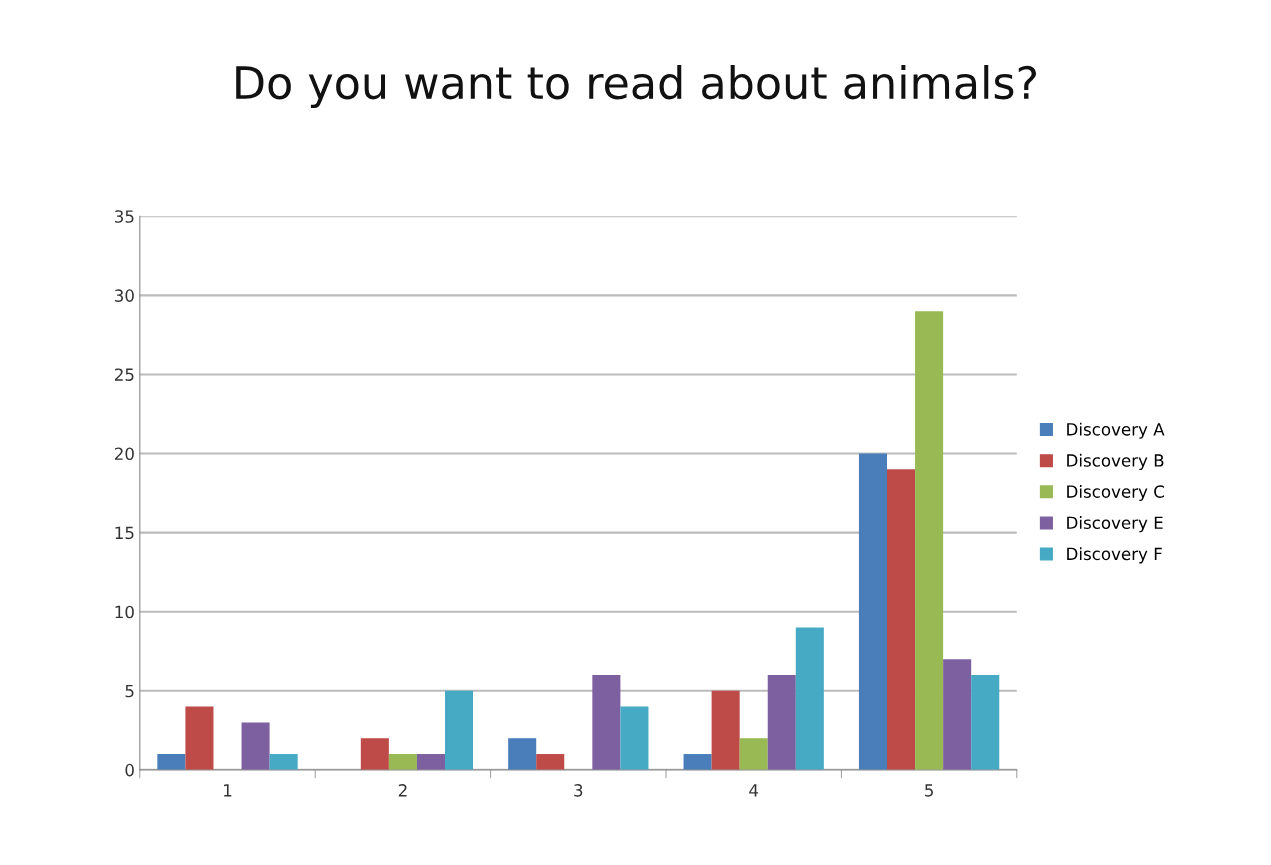  What do you see at coordinates (129, 770) in the screenshot?
I see `y-tick-label: 0` at bounding box center [129, 770].